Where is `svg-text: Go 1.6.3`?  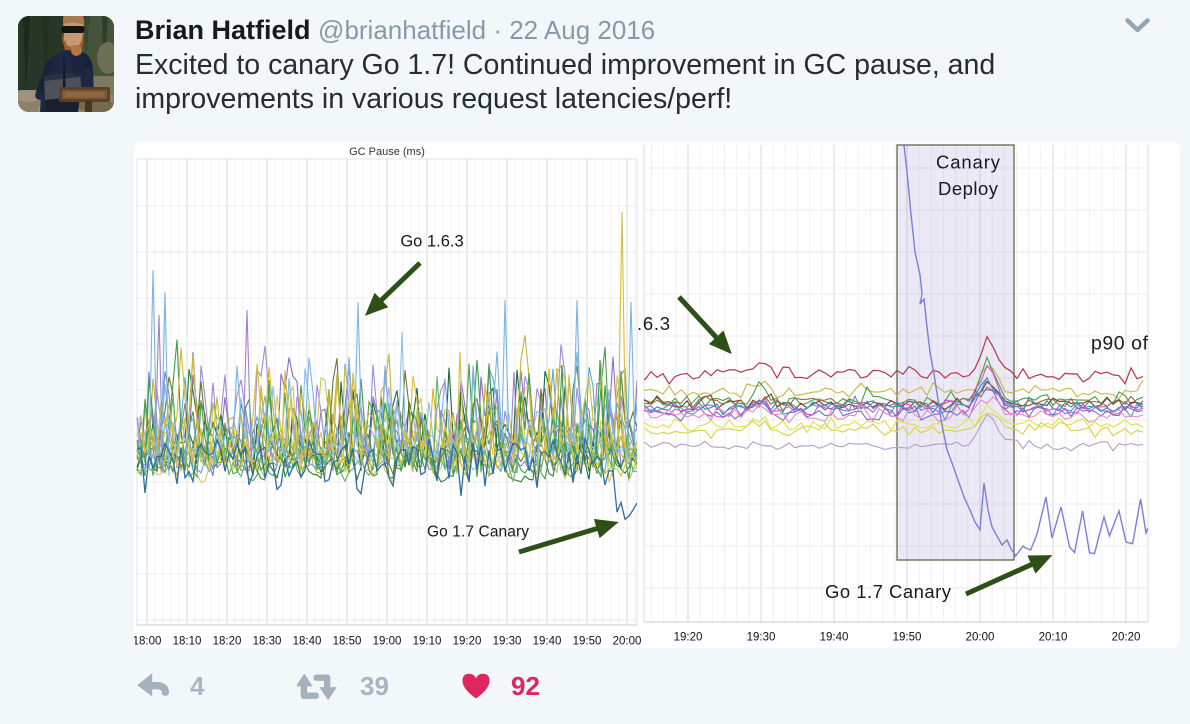
svg-text: Go 1.6.3 is located at coordinates (431, 242).